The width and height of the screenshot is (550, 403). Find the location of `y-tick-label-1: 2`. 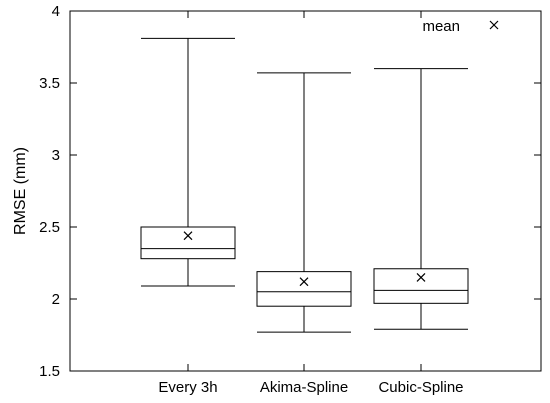

y-tick-label-1: 2 is located at coordinates (56, 299).